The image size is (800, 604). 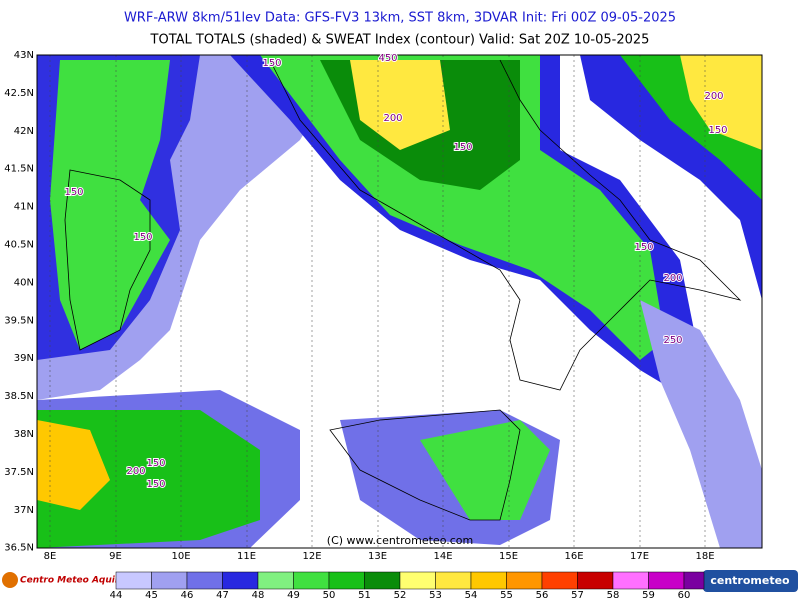 What do you see at coordinates (506, 595) in the screenshot?
I see `colorbar-label: 55` at bounding box center [506, 595].